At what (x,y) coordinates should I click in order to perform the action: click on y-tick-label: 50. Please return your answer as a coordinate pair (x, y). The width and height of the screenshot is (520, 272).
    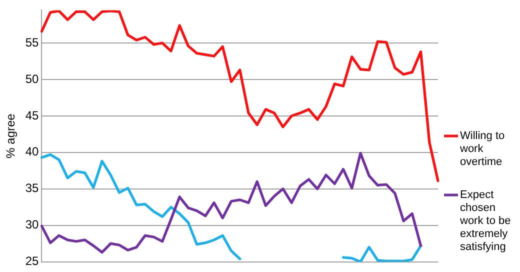
    Looking at the image, I should click on (32, 79).